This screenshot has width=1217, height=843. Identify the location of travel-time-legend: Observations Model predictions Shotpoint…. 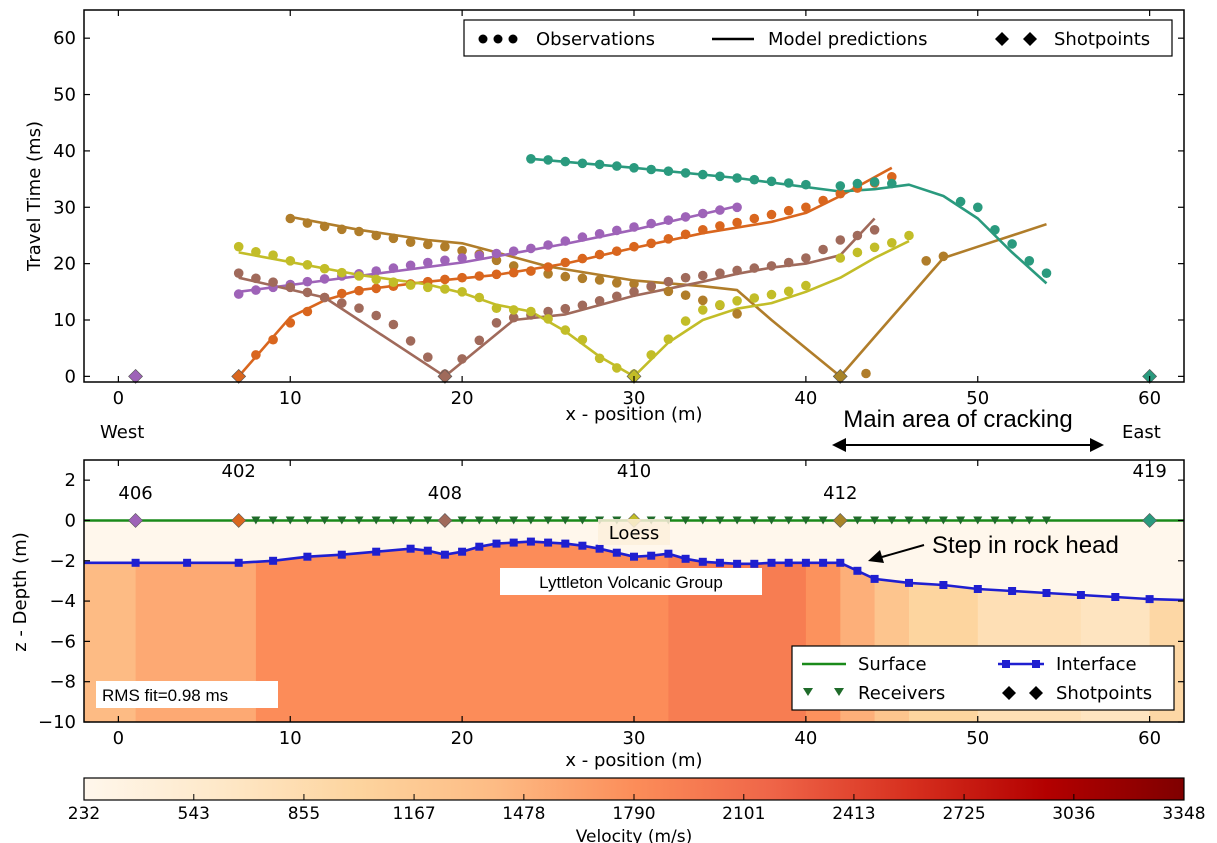
(818, 38).